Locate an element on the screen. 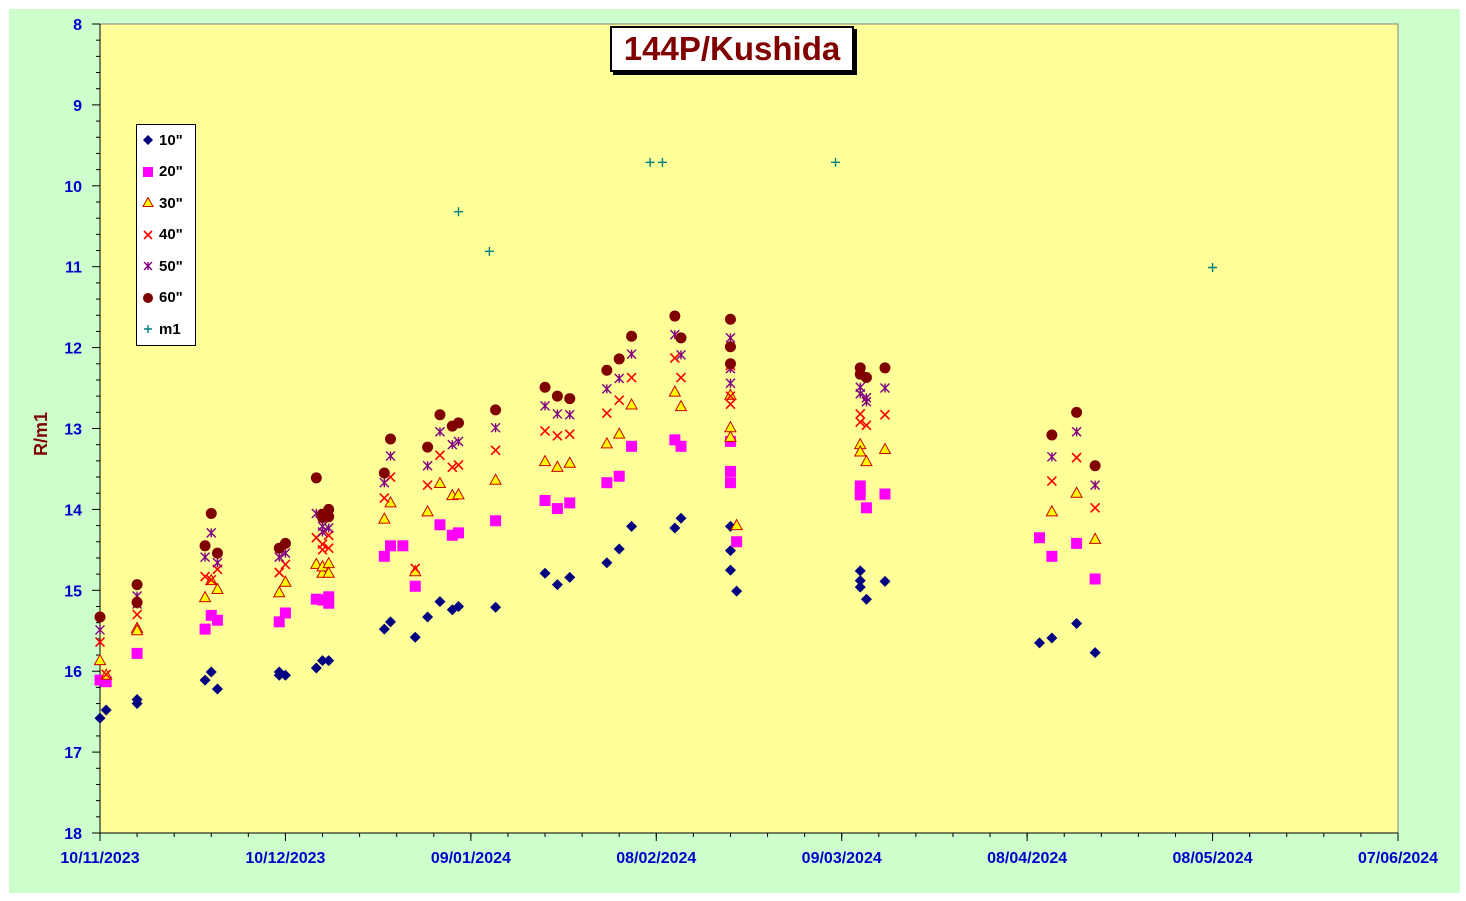 This screenshot has width=1466, height=901. y-tick-label: 16 is located at coordinates (73, 672).